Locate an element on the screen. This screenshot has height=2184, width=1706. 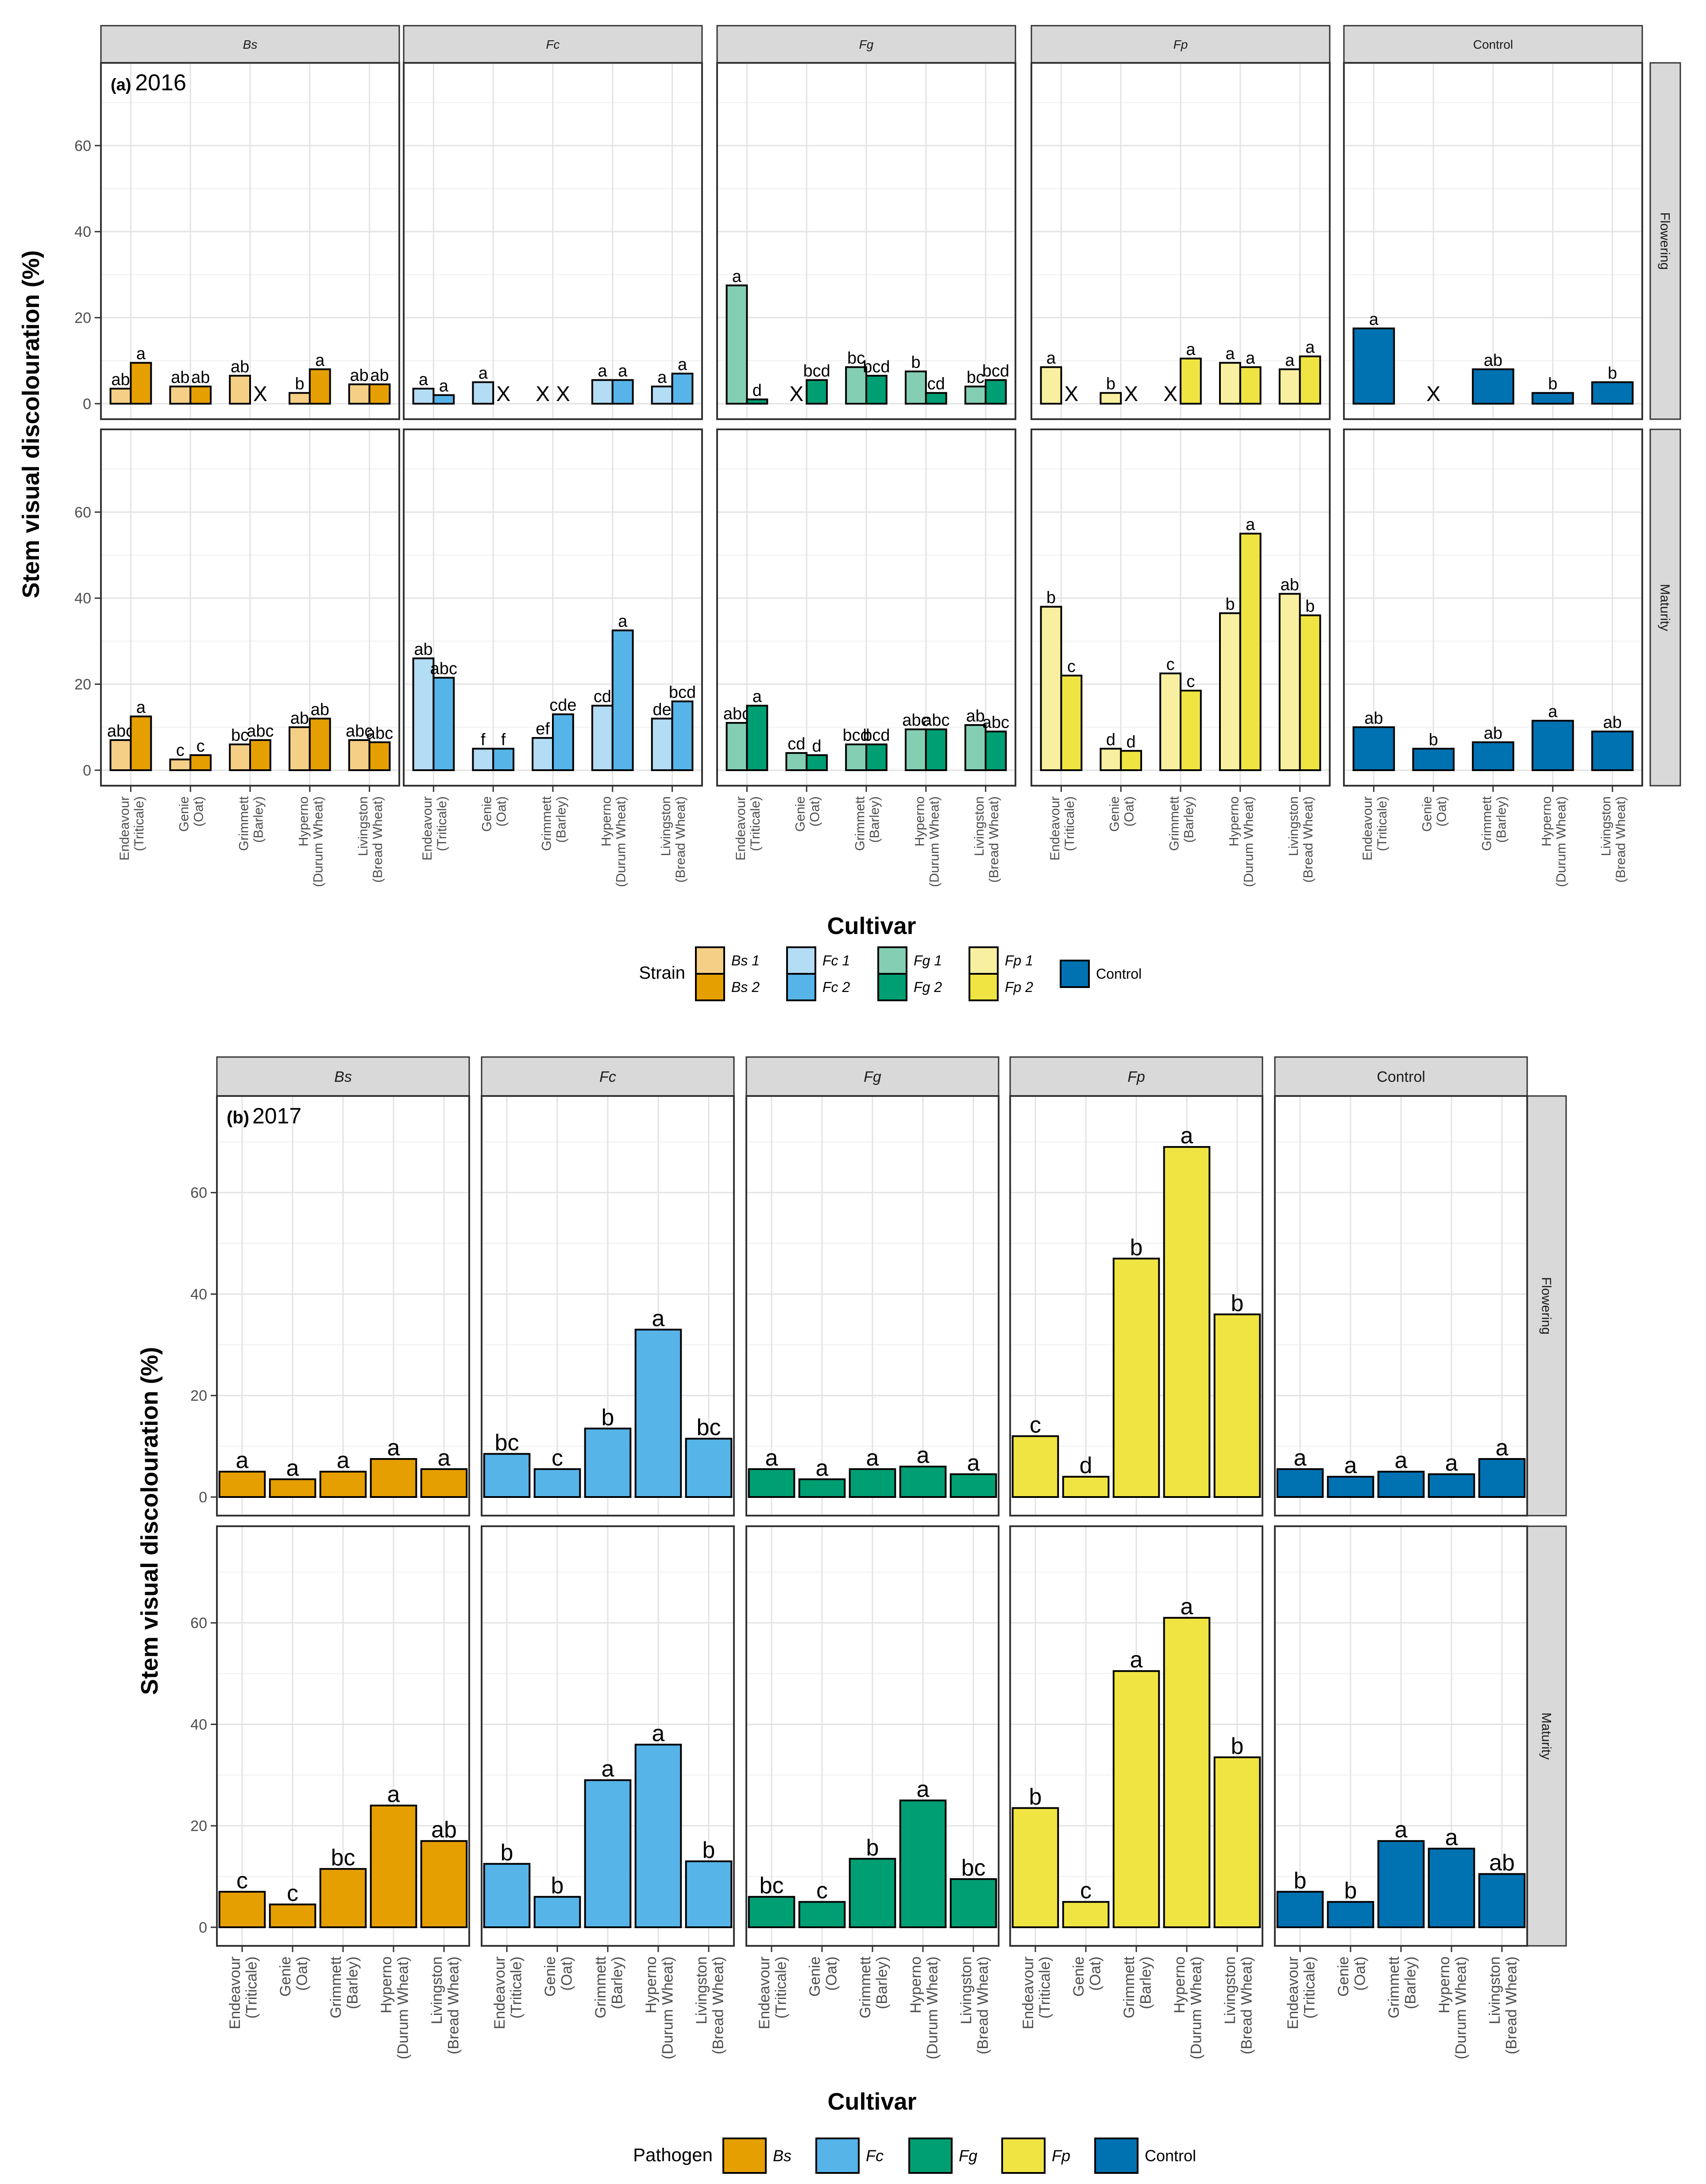
chart-title: 2016 is located at coordinates (160, 83).